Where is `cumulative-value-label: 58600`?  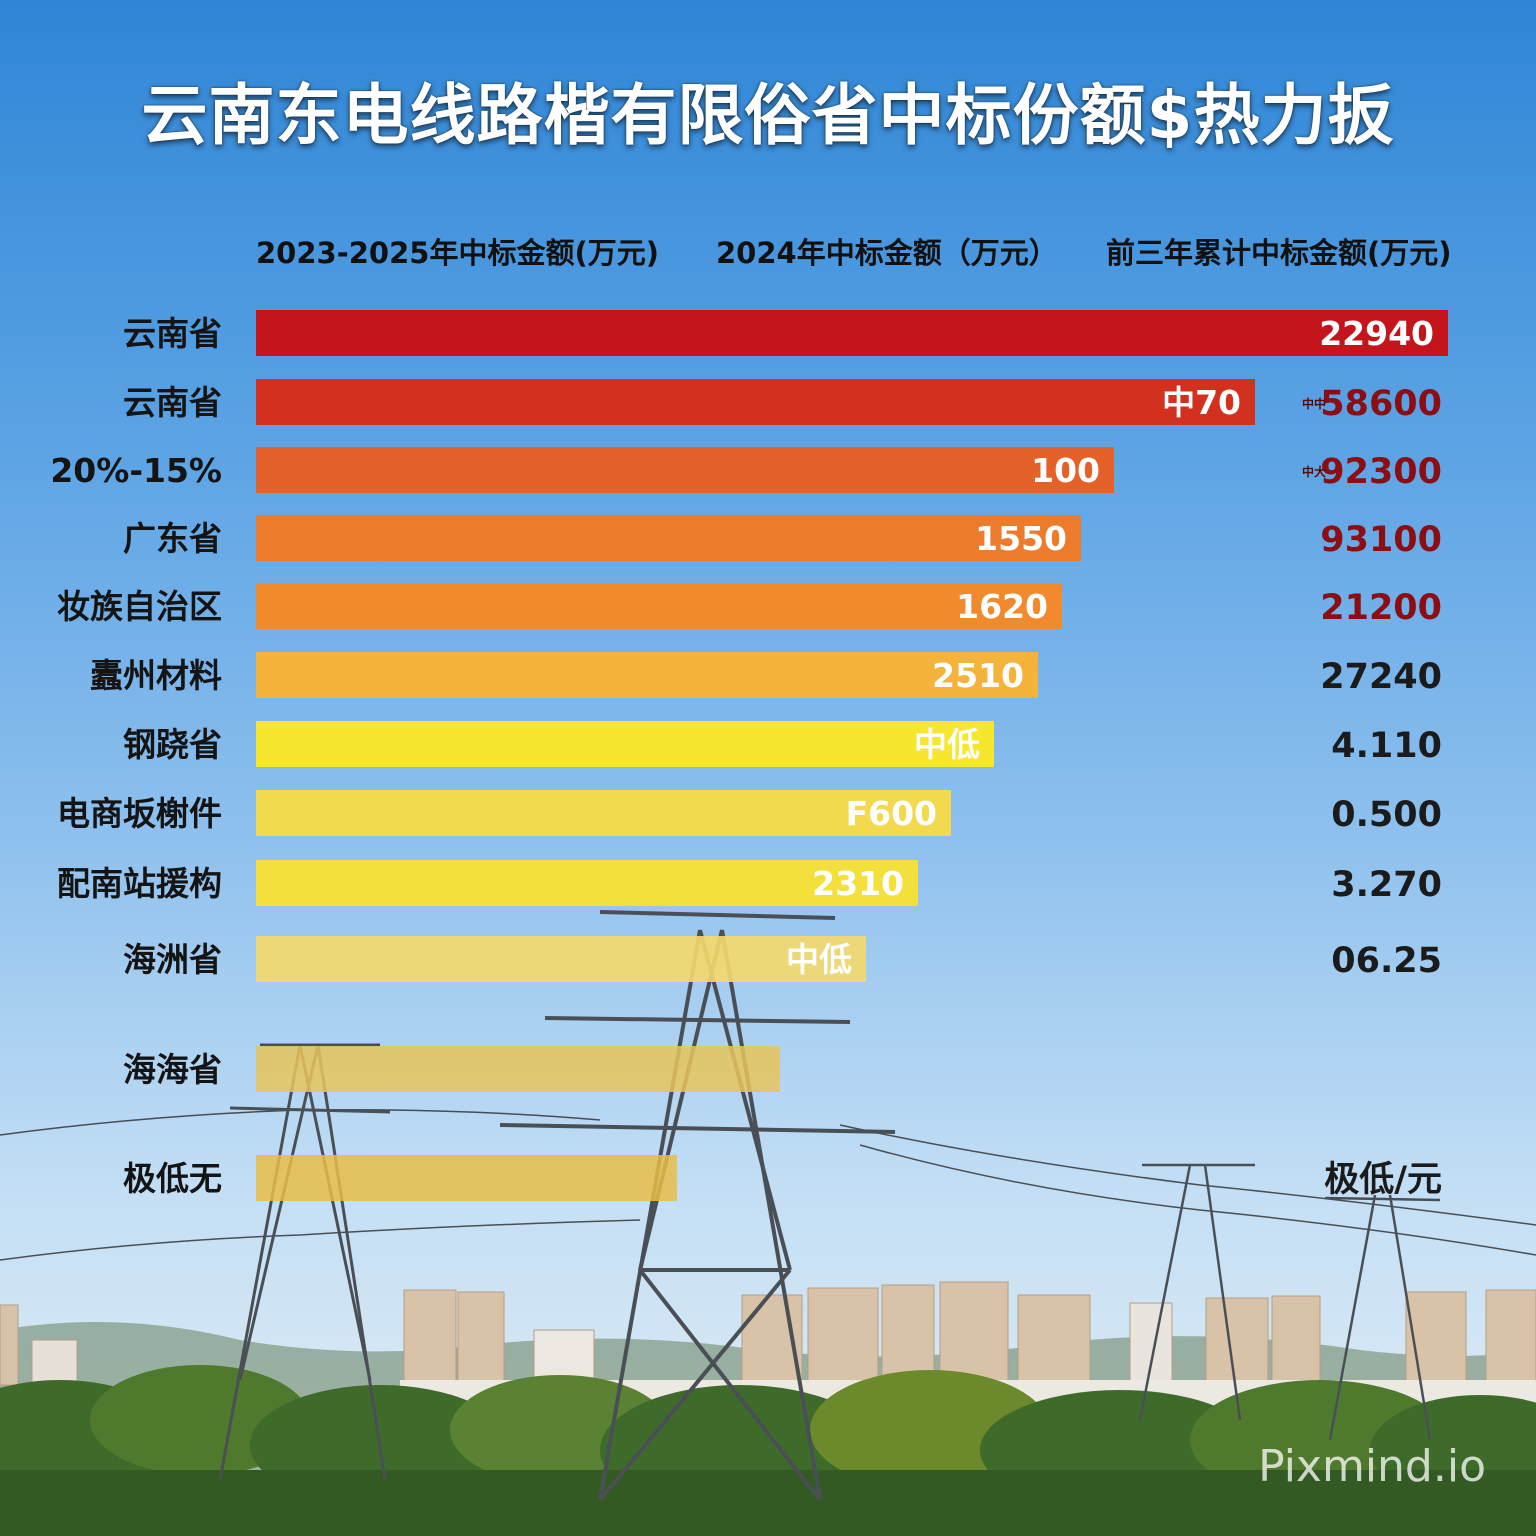
cumulative-value-label: 58600 is located at coordinates (1381, 404).